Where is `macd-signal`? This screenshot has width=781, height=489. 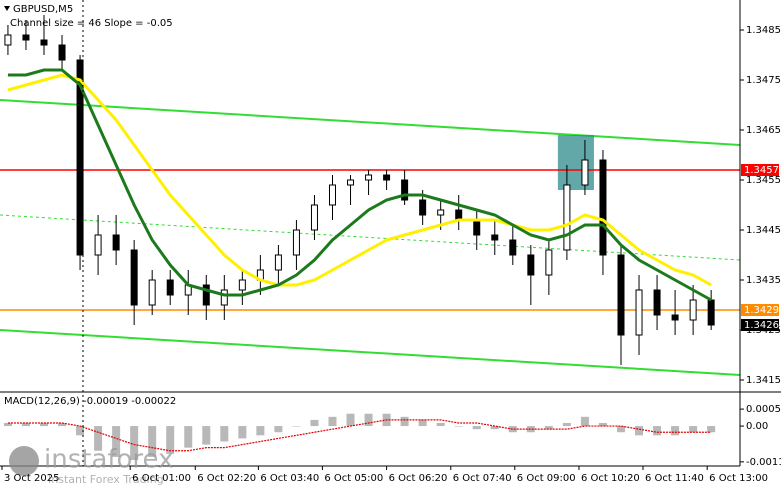 macd-signal is located at coordinates (359, 435).